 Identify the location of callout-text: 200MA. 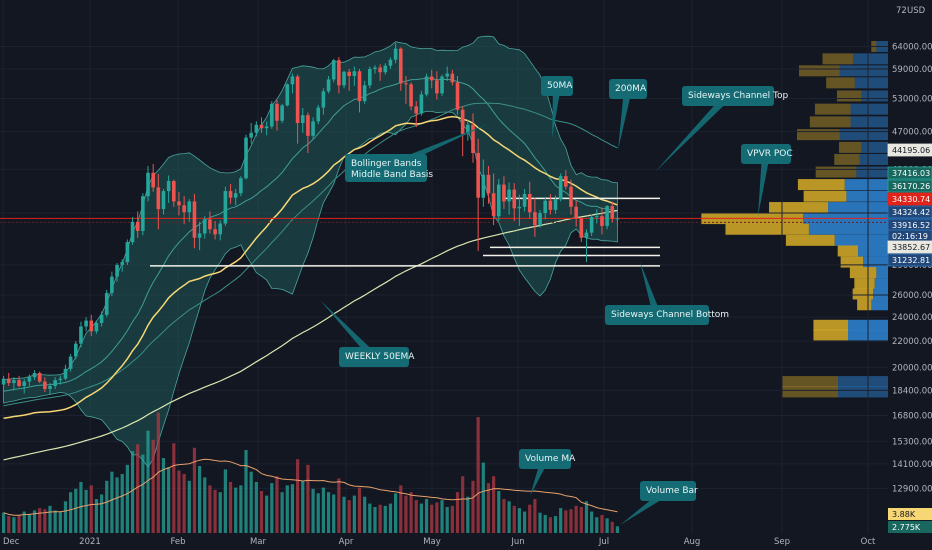
(631, 89).